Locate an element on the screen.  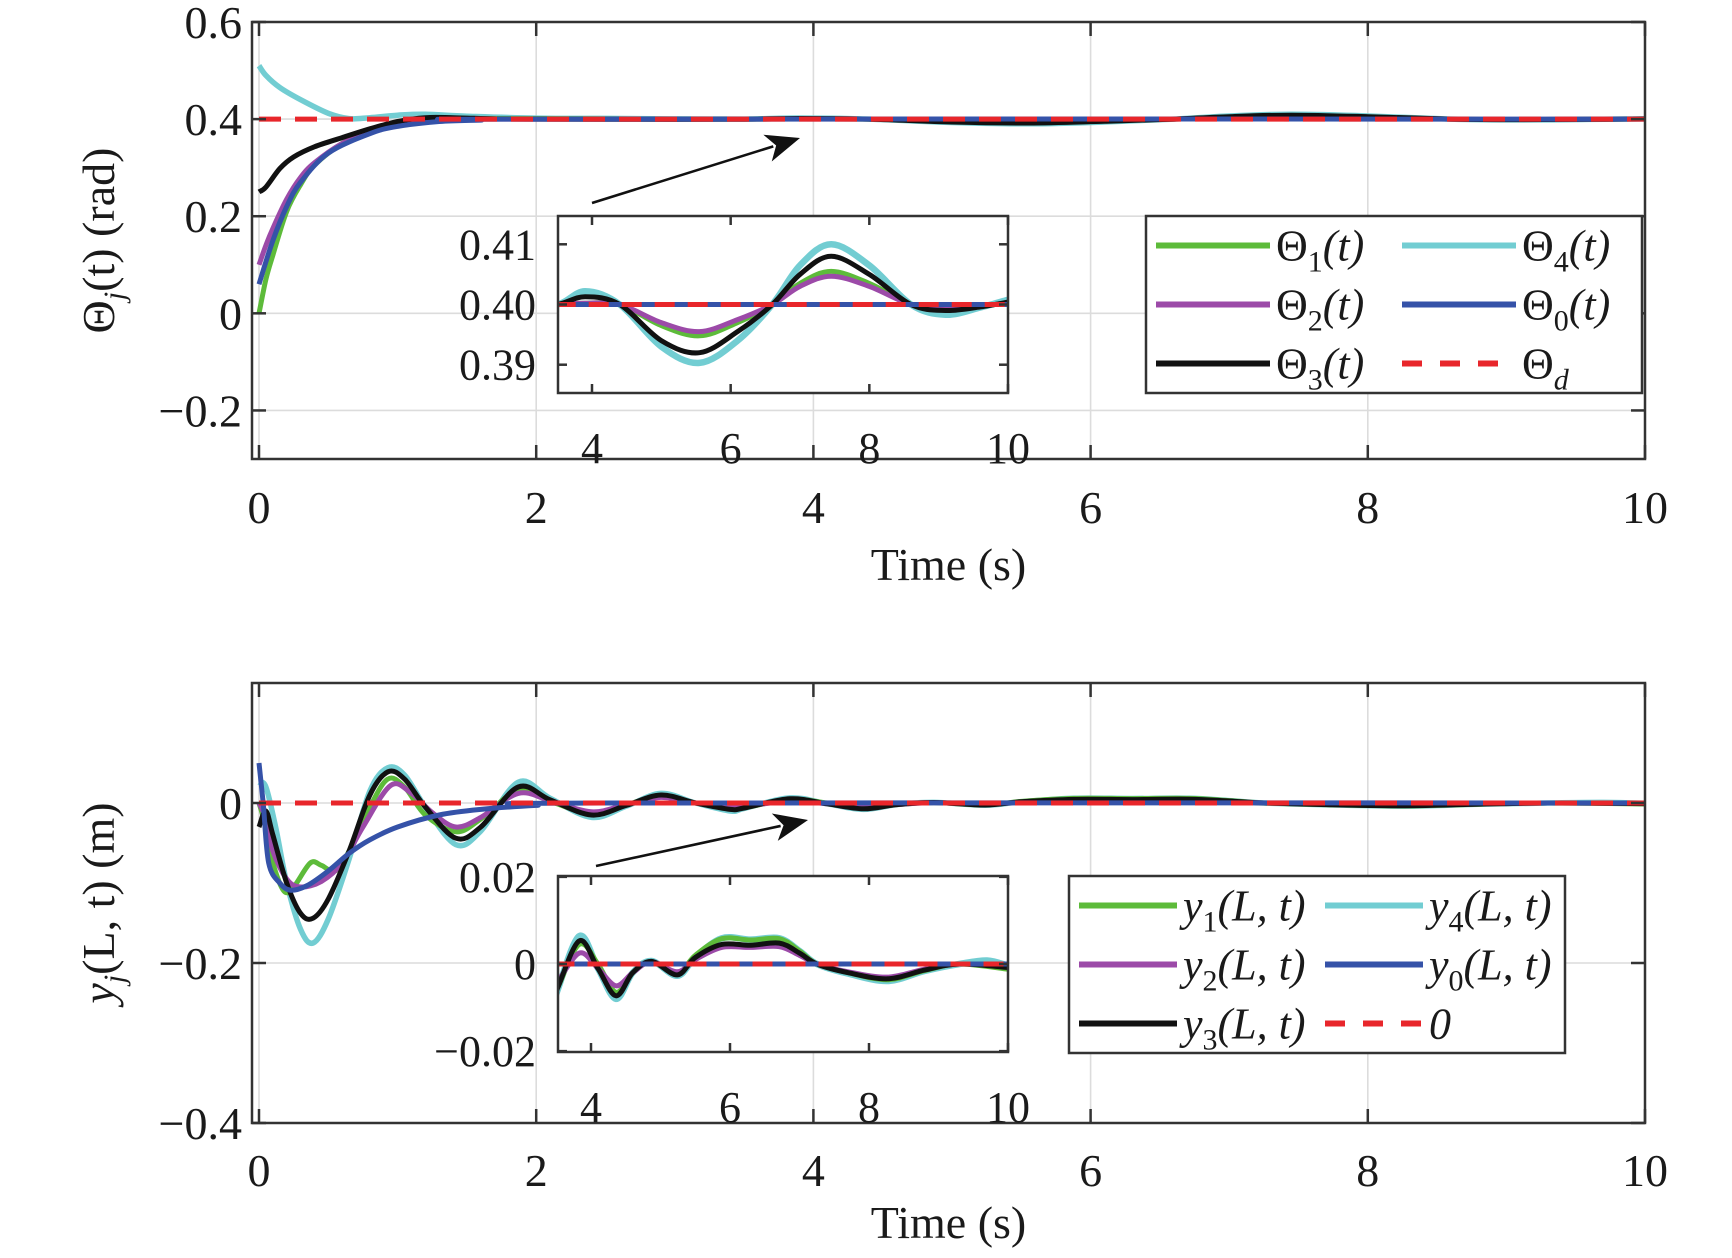
theta-legend-label: Θd is located at coordinates (1546, 368).